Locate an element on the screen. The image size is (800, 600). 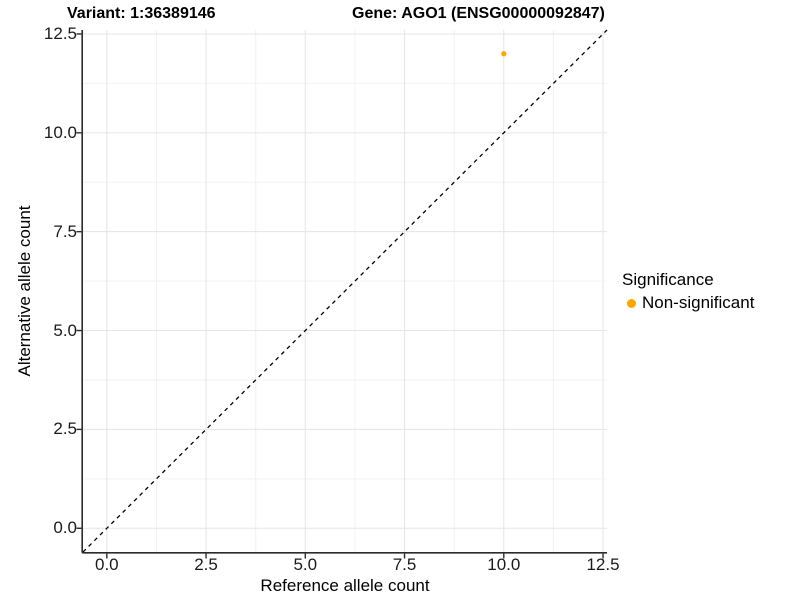
x-tick-label: 12.5 is located at coordinates (603, 564).